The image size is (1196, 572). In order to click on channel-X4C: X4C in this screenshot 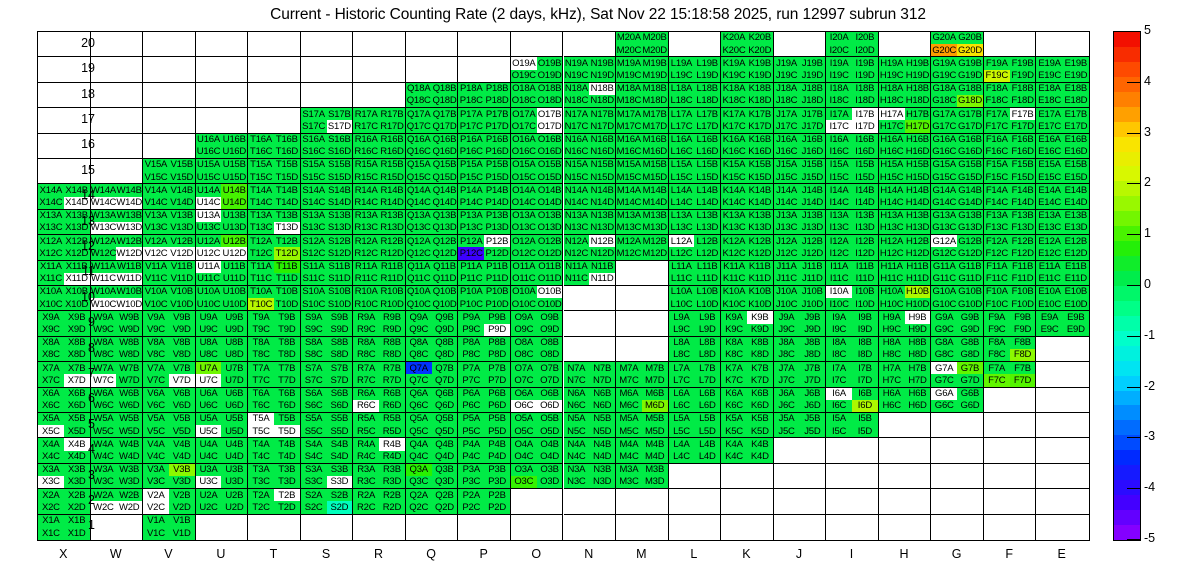, I will do `click(51, 456)`.